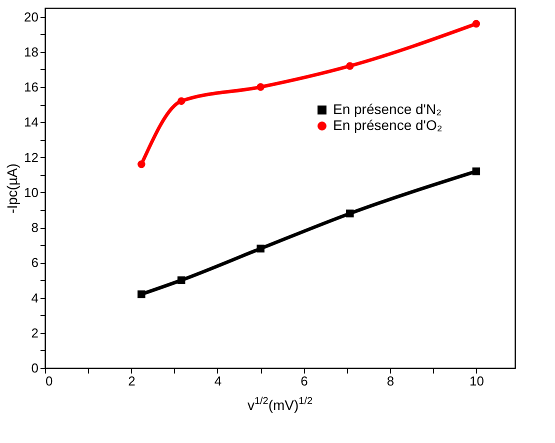  What do you see at coordinates (34, 298) in the screenshot?
I see `y-tick-label: 4` at bounding box center [34, 298].